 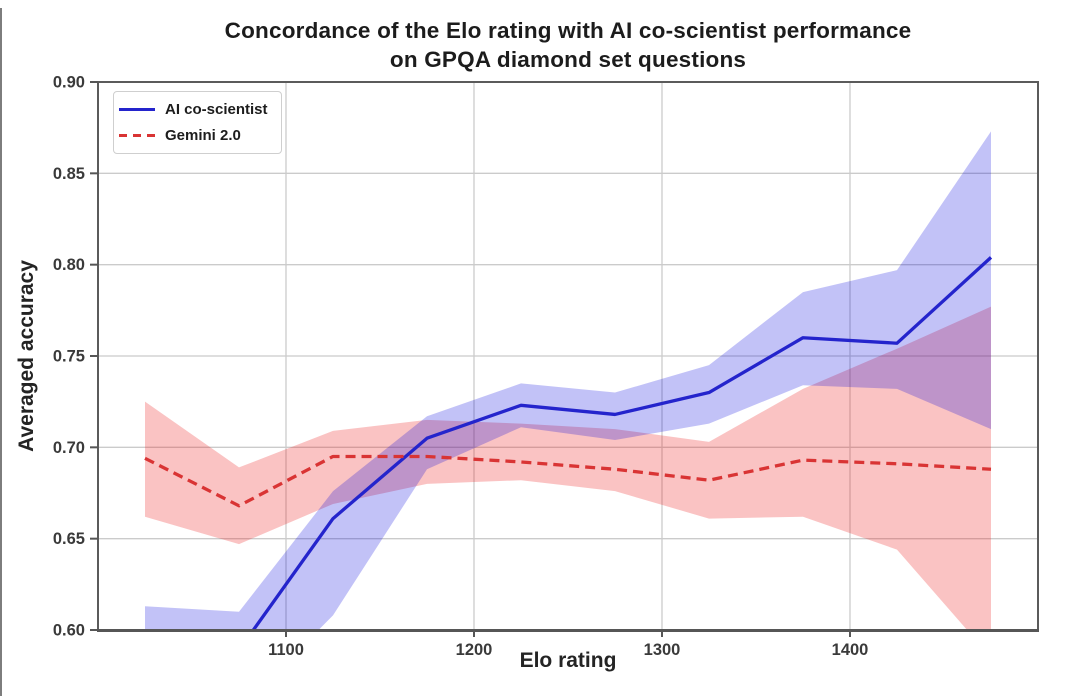 I want to click on y-tick-label: 0.75, so click(x=69, y=357).